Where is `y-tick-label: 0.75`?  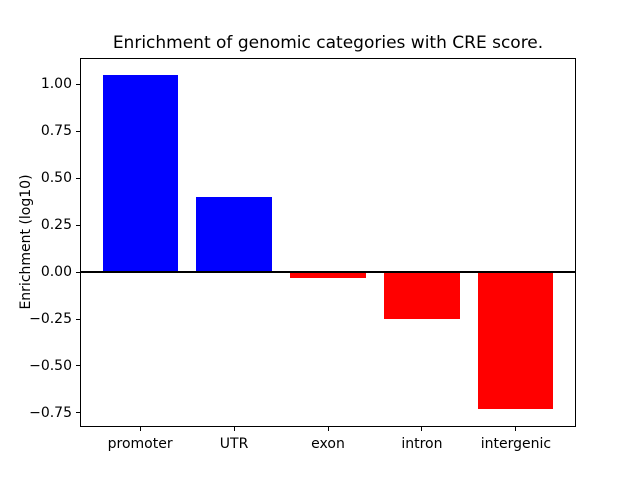
y-tick-label: 0.75 is located at coordinates (56, 131).